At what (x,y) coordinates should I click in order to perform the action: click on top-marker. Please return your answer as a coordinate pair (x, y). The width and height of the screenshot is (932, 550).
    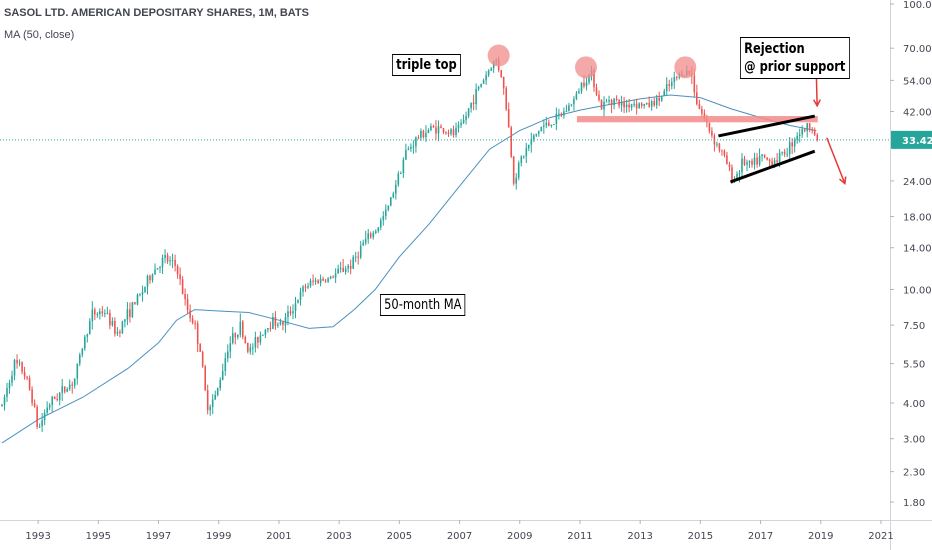
    Looking at the image, I should click on (685, 67).